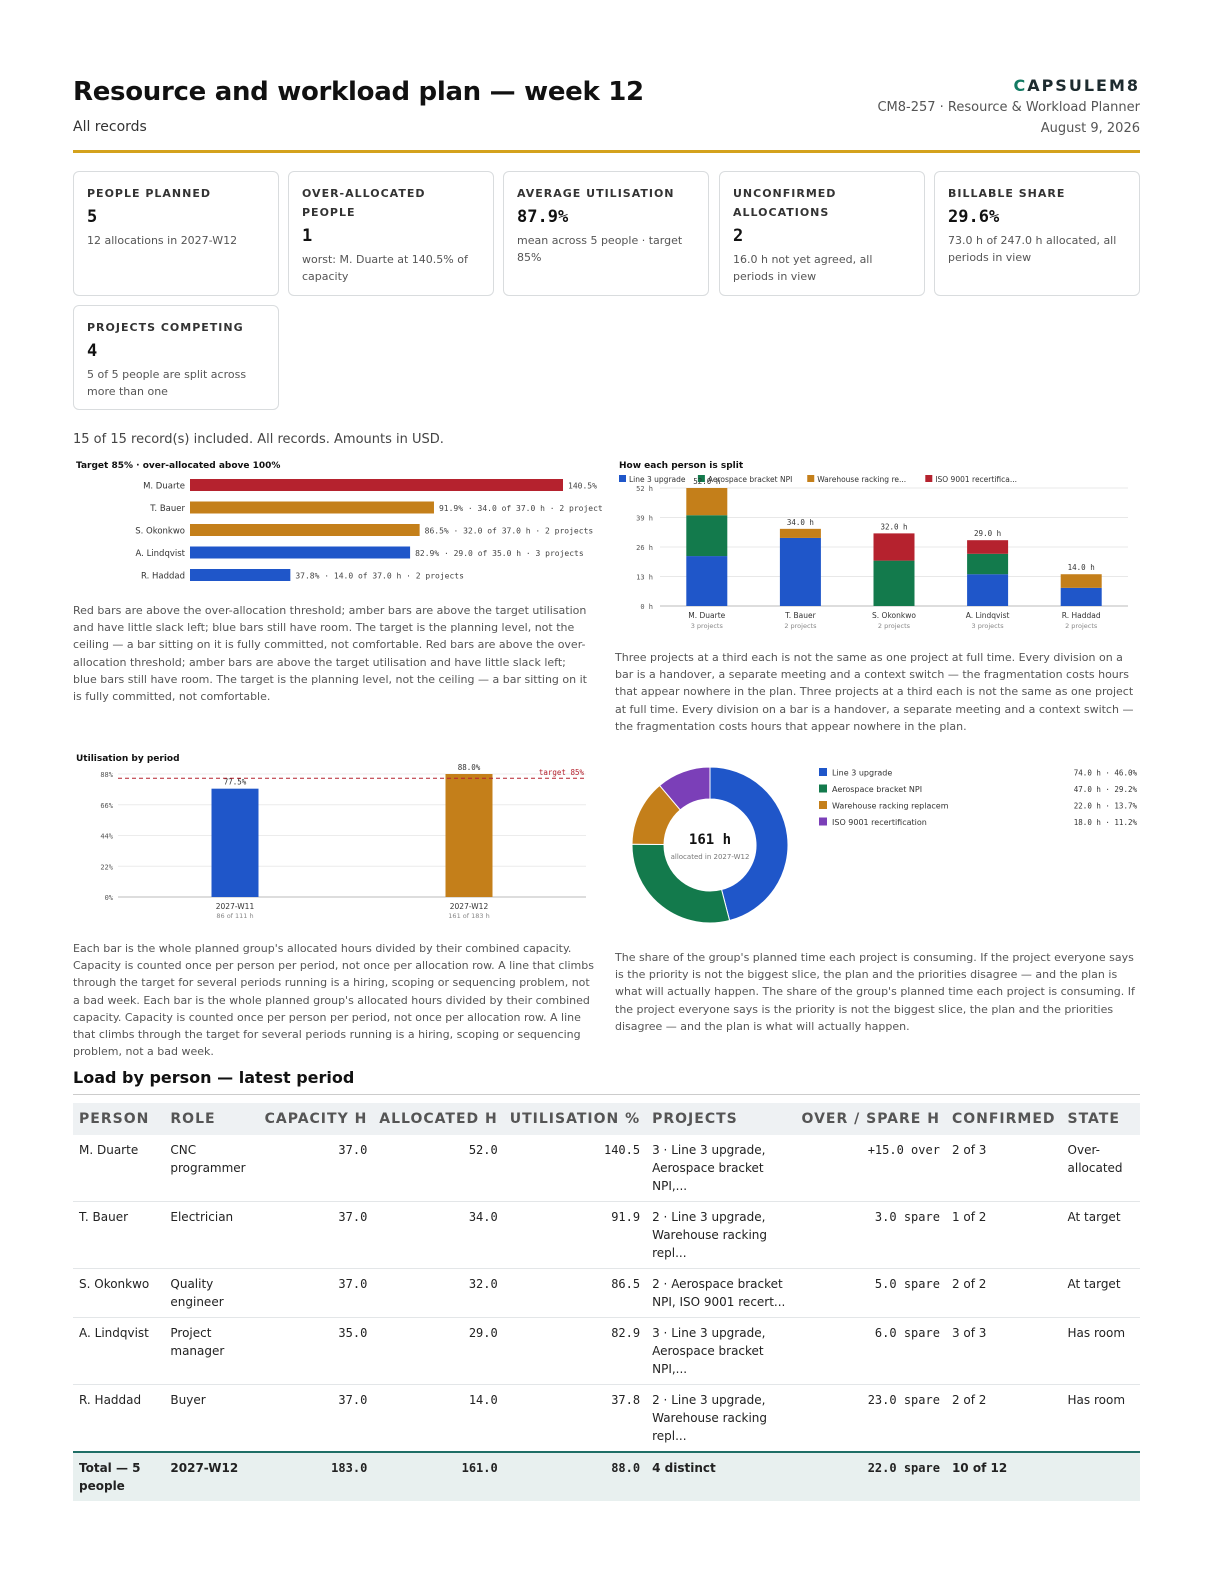 The width and height of the screenshot is (1224, 1584). Describe the element at coordinates (119, 1293) in the screenshot. I see `cell-person: S. Okonkwo` at that location.